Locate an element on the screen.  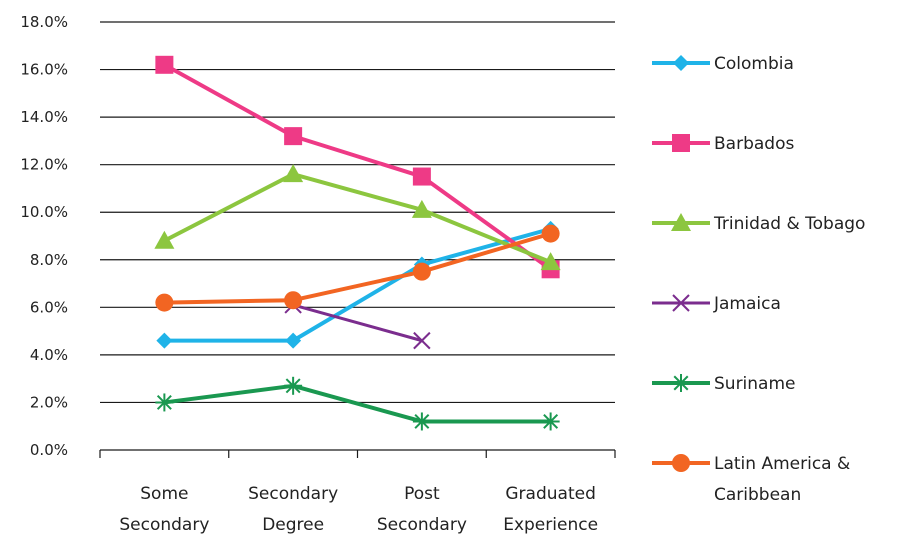
x-tick-label: Graduated is located at coordinates (550, 494).